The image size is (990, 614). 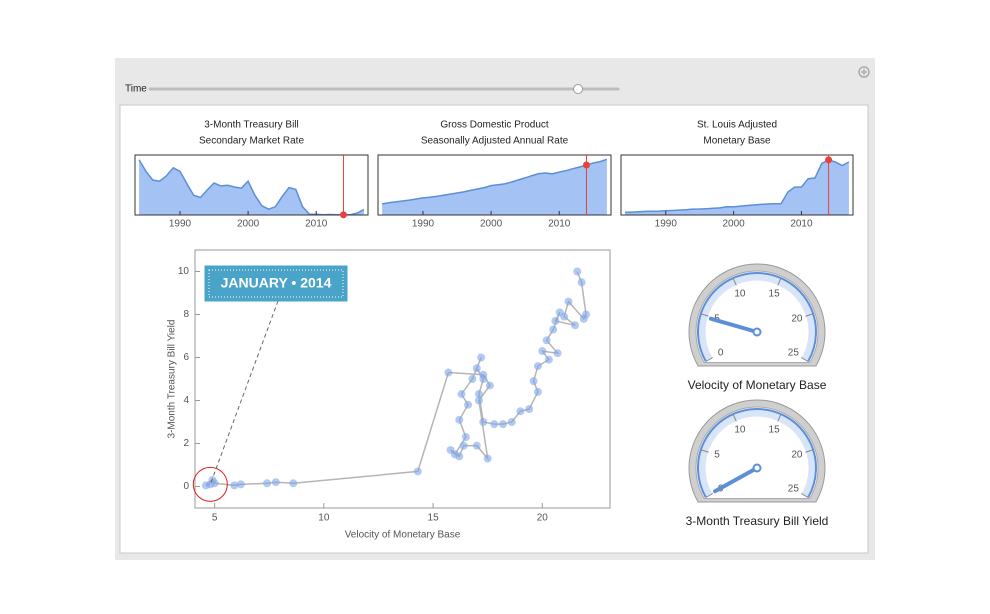 I want to click on button-ring, so click(x=864, y=72).